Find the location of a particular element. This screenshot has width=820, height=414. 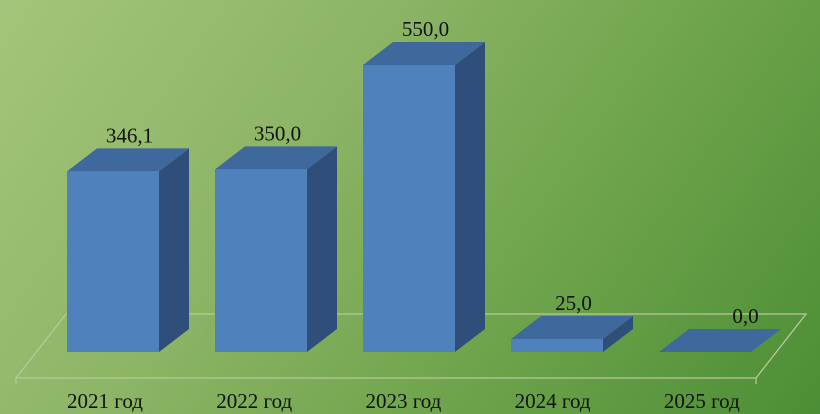

data-label-1: 350,0 is located at coordinates (277, 133).